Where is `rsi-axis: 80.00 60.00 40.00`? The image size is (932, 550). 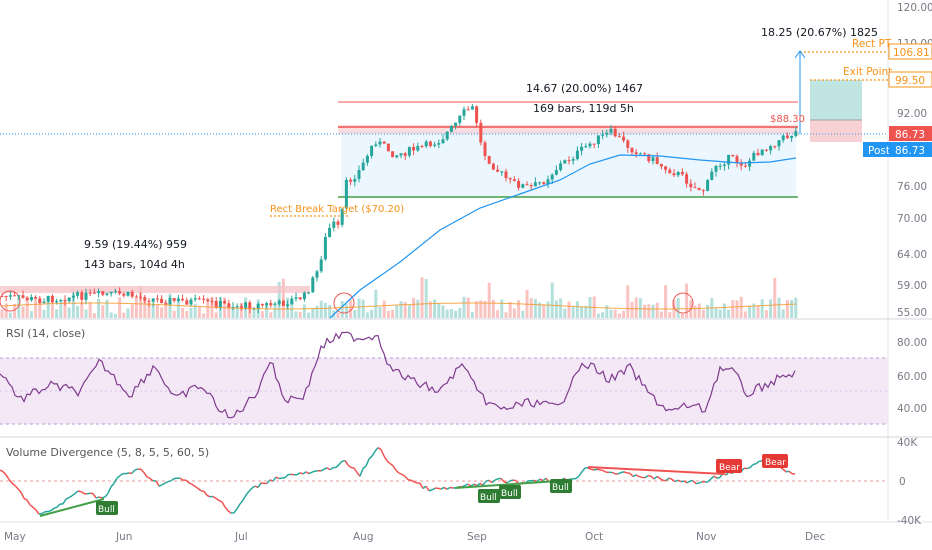
rsi-axis: 80.00 60.00 40.00 is located at coordinates (912, 376).